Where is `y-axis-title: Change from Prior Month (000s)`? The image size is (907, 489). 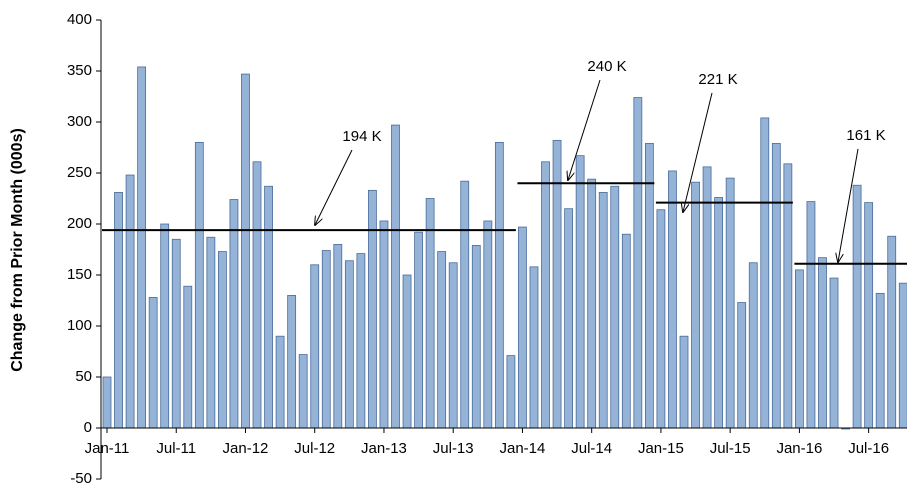
y-axis-title: Change from Prior Month (000s) is located at coordinates (17, 250).